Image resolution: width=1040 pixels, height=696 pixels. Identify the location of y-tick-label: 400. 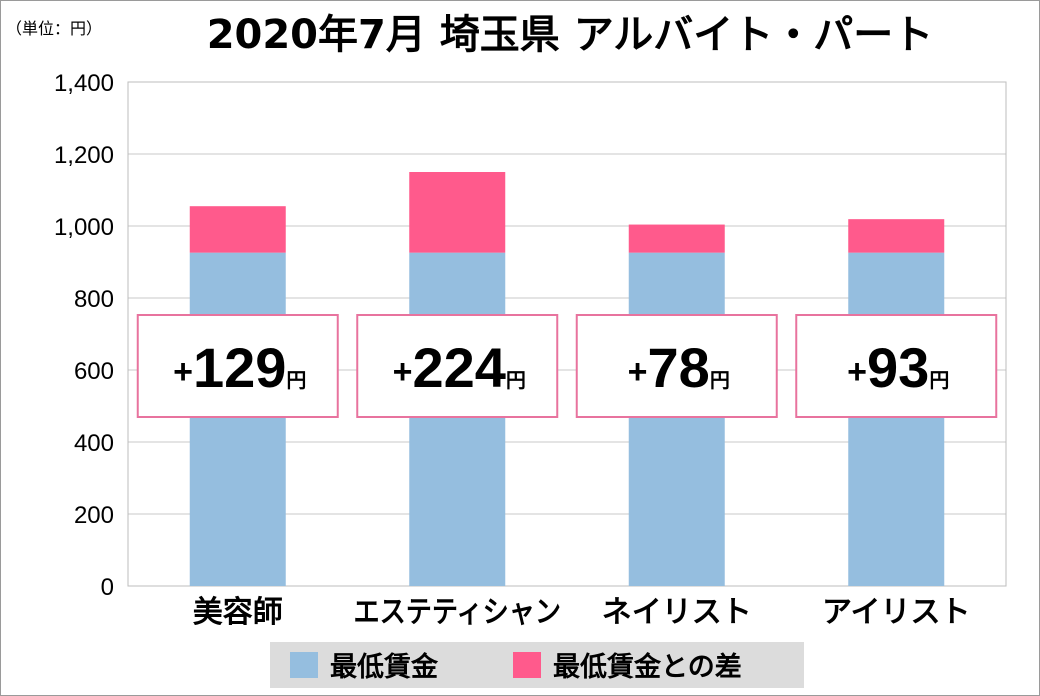
(94, 443).